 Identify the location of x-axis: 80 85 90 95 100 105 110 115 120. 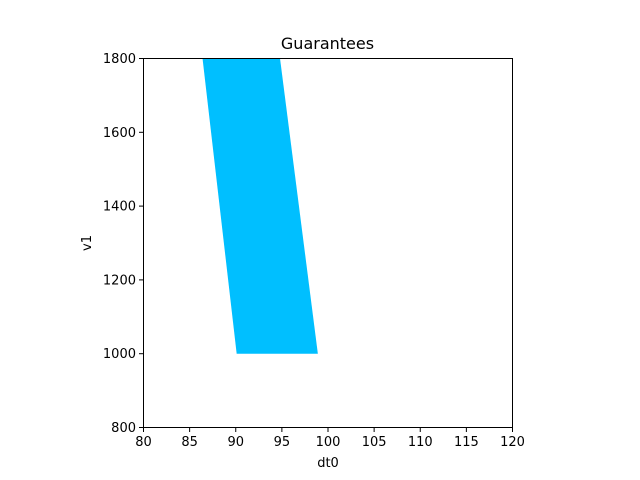
(330, 438).